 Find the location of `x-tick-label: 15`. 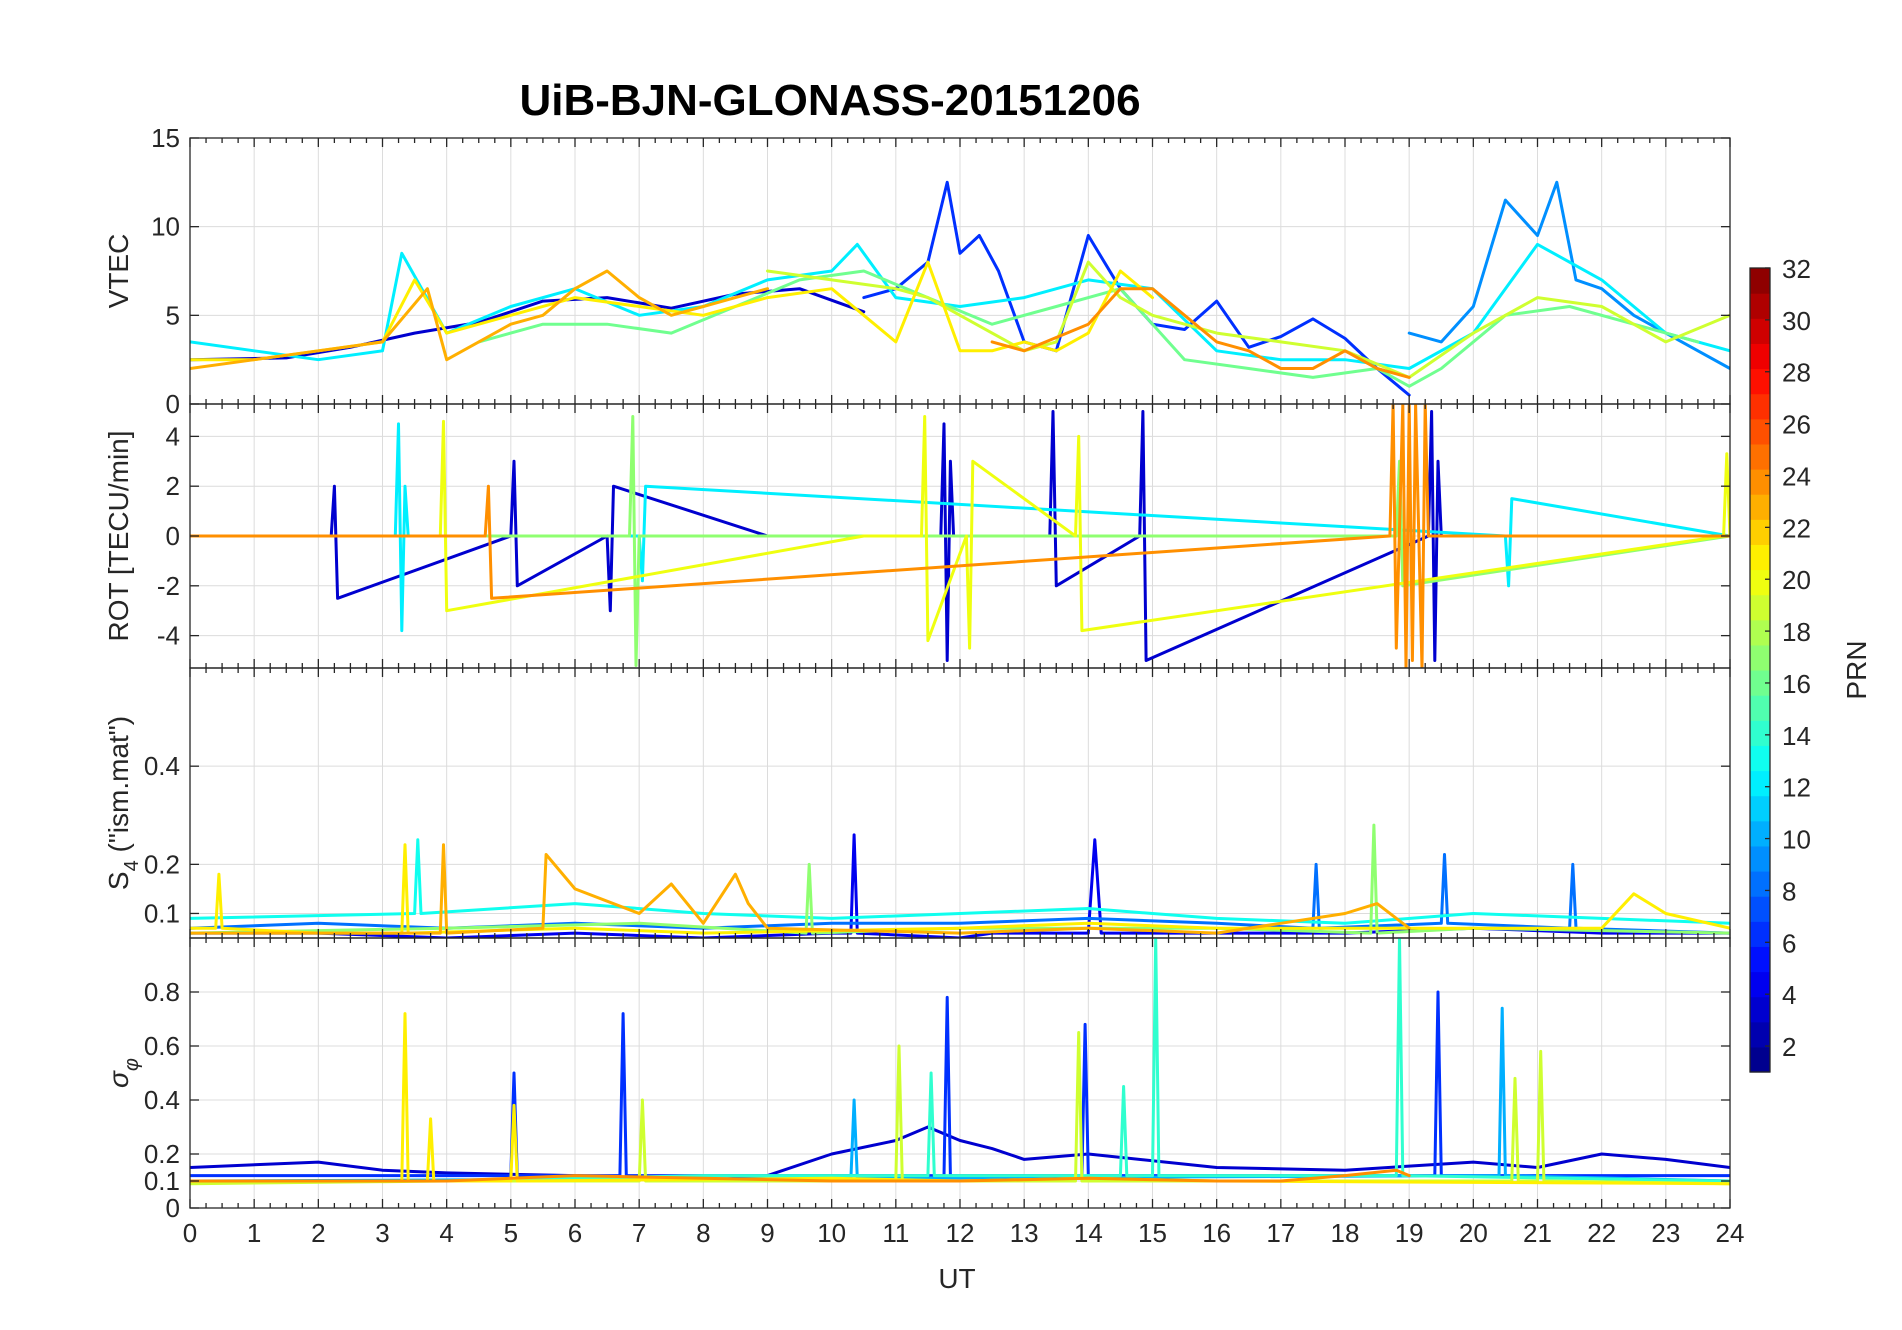

x-tick-label: 15 is located at coordinates (1152, 1233).